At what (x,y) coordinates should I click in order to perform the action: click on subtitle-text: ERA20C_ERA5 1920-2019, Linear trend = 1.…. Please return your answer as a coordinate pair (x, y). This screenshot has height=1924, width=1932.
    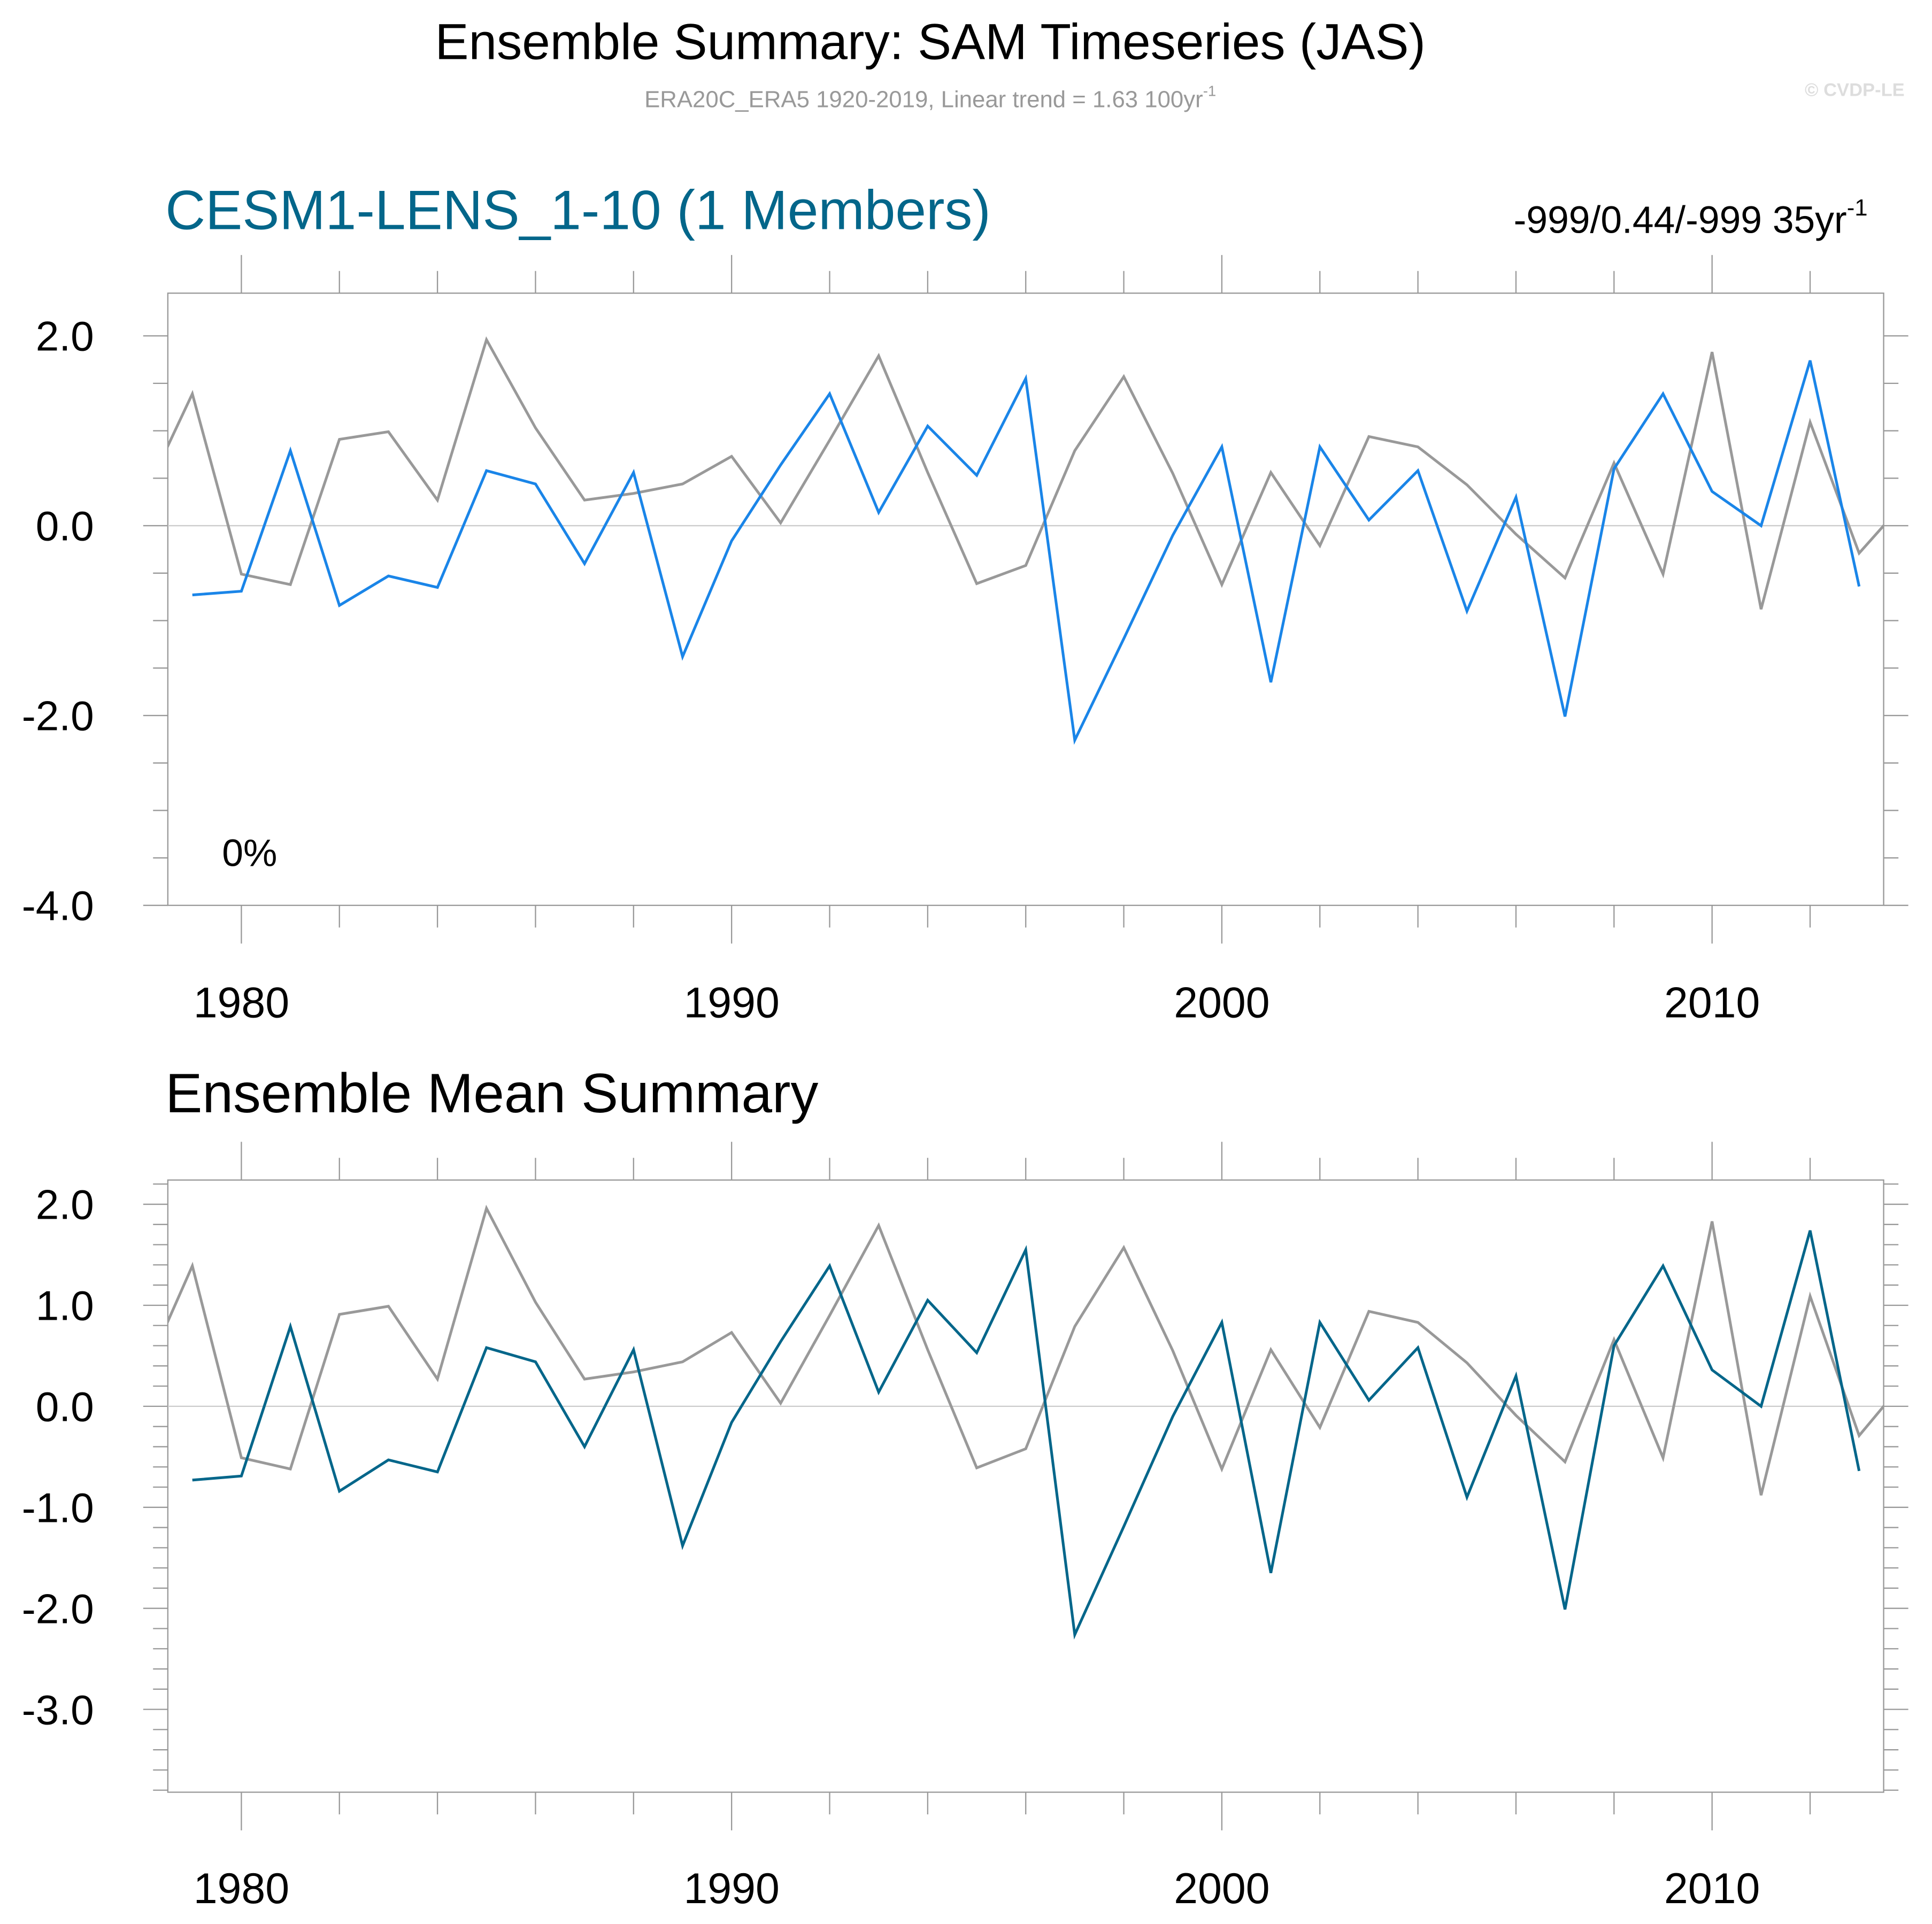
    Looking at the image, I should click on (923, 99).